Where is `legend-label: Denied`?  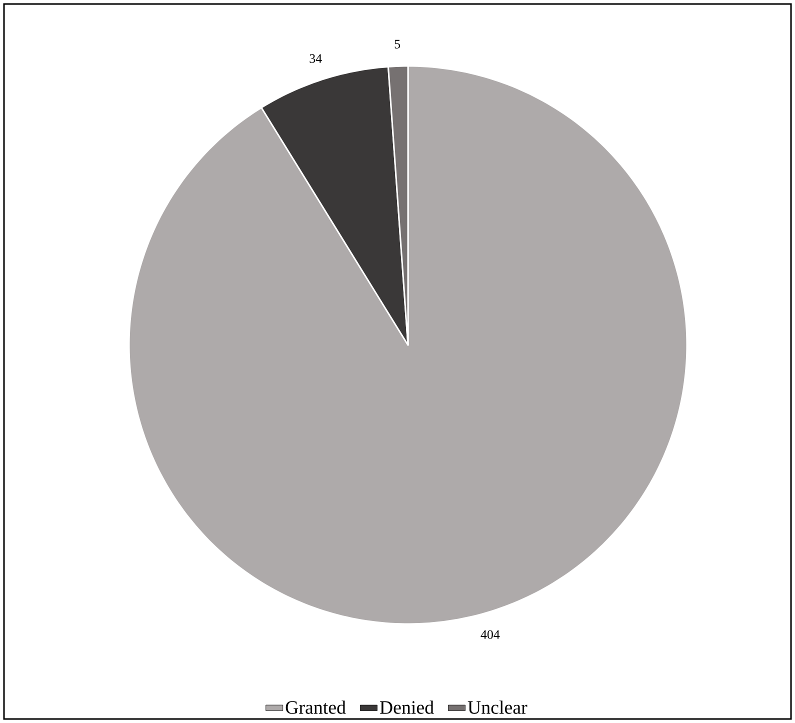
legend-label: Denied is located at coordinates (407, 707).